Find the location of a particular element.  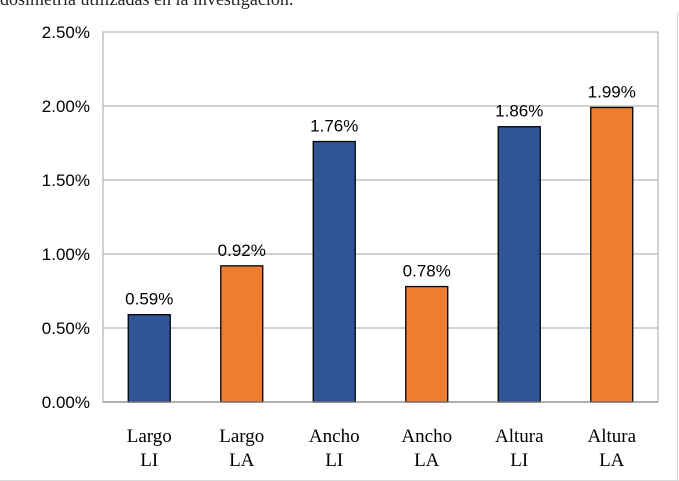

data-label: 0.78% is located at coordinates (427, 271).